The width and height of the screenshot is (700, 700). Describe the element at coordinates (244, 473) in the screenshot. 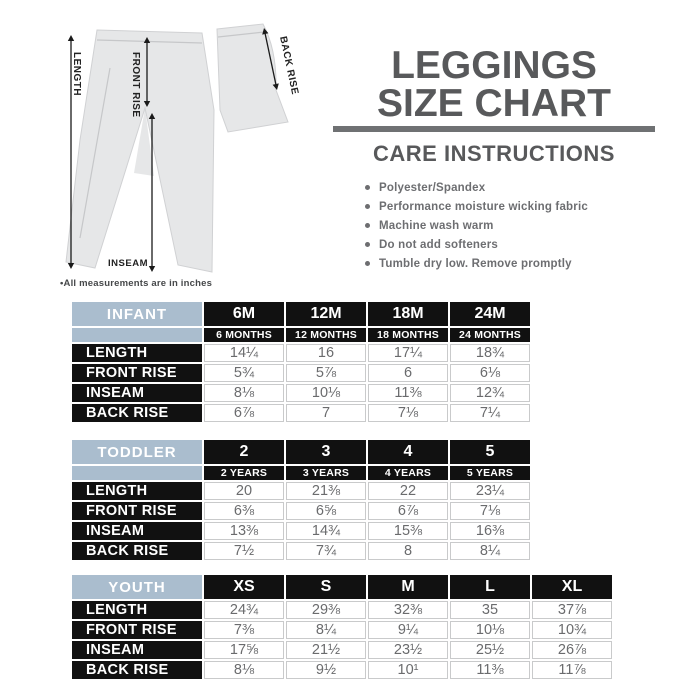

I see `column-subheader: 2 YEARS` at that location.